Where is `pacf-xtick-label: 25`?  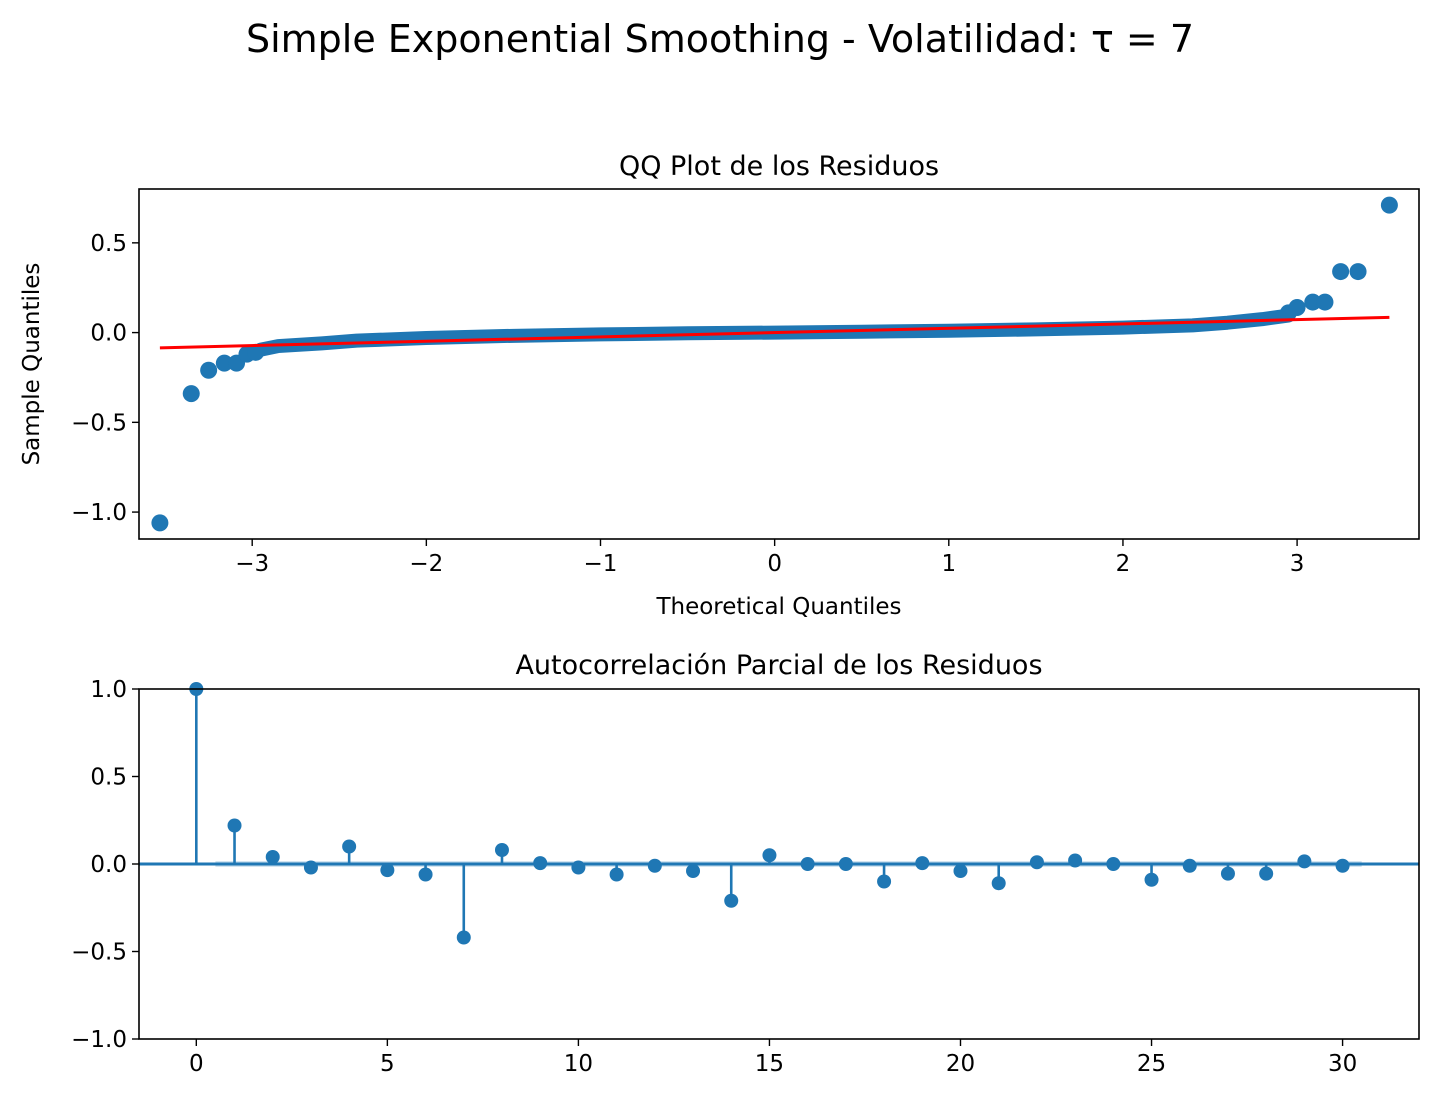 pacf-xtick-label: 25 is located at coordinates (1151, 1064).